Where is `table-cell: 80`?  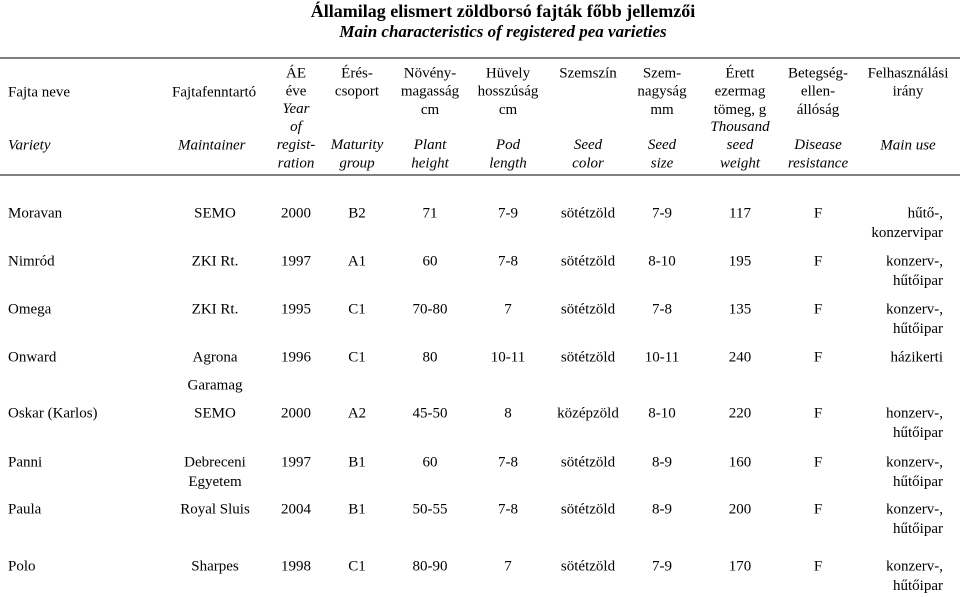
table-cell: 80 is located at coordinates (430, 357).